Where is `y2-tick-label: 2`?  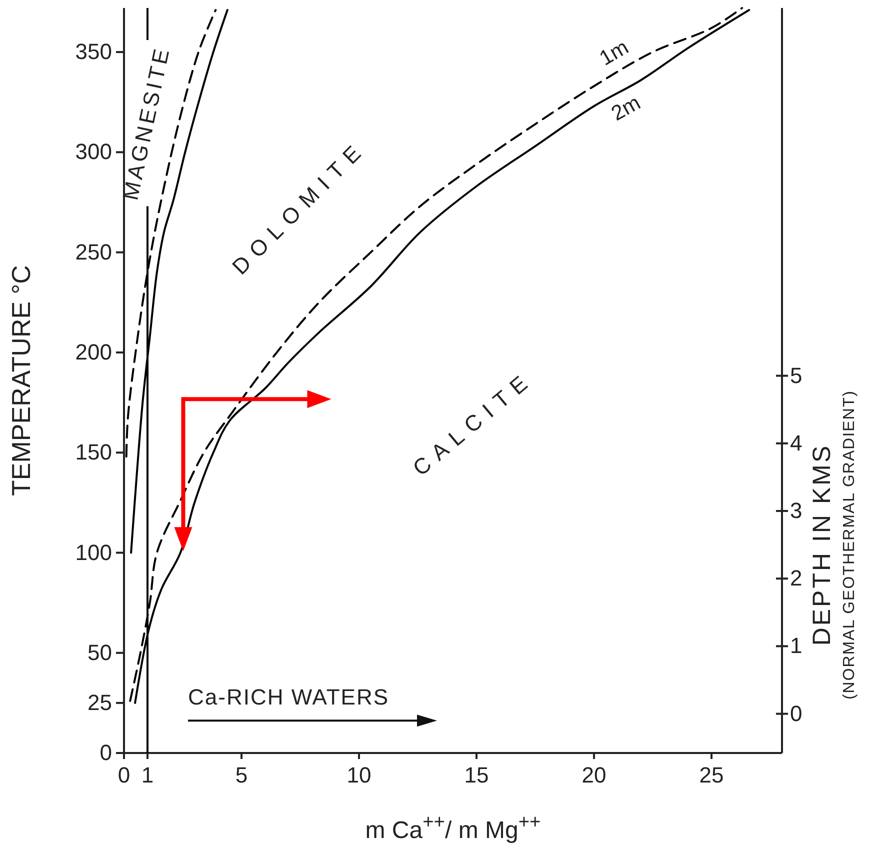
y2-tick-label: 2 is located at coordinates (796, 578).